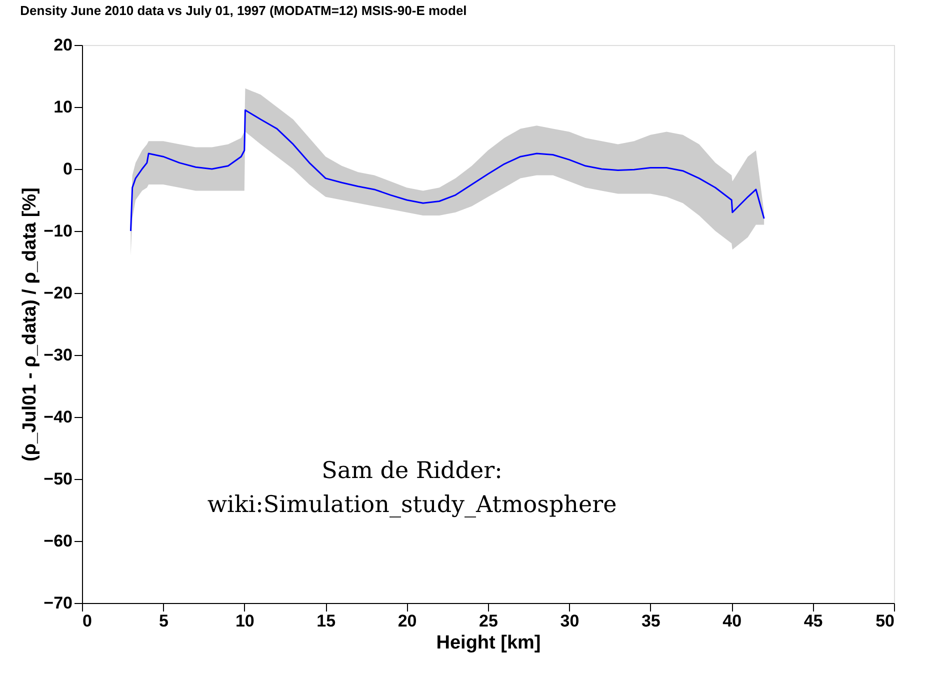 Image resolution: width=931 pixels, height=673 pixels. I want to click on line-series, so click(447, 170).